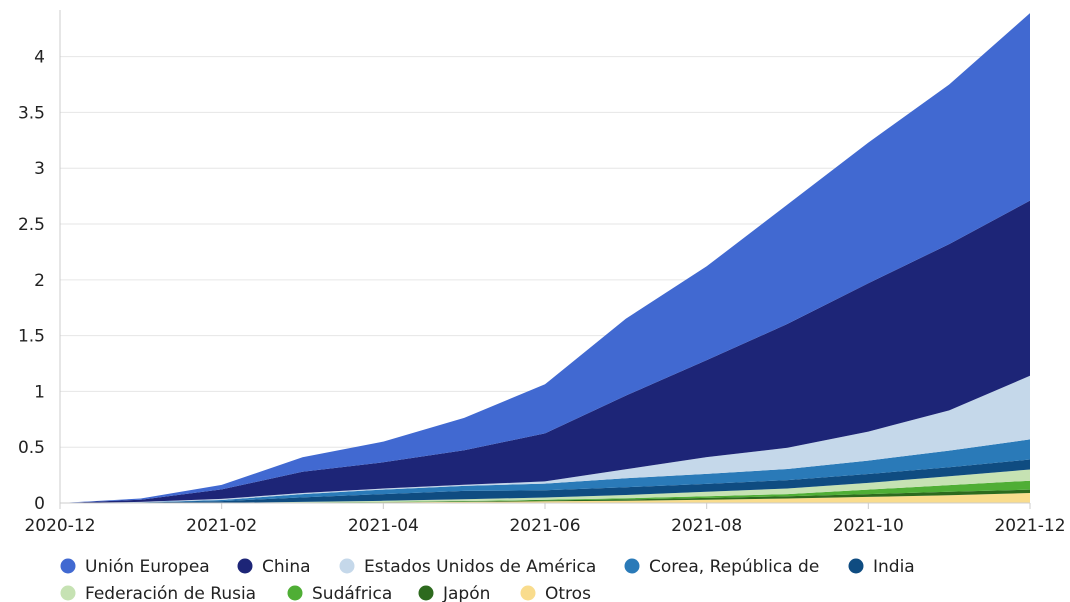 The image size is (1070, 602). I want to click on area-otros, so click(545, 498).